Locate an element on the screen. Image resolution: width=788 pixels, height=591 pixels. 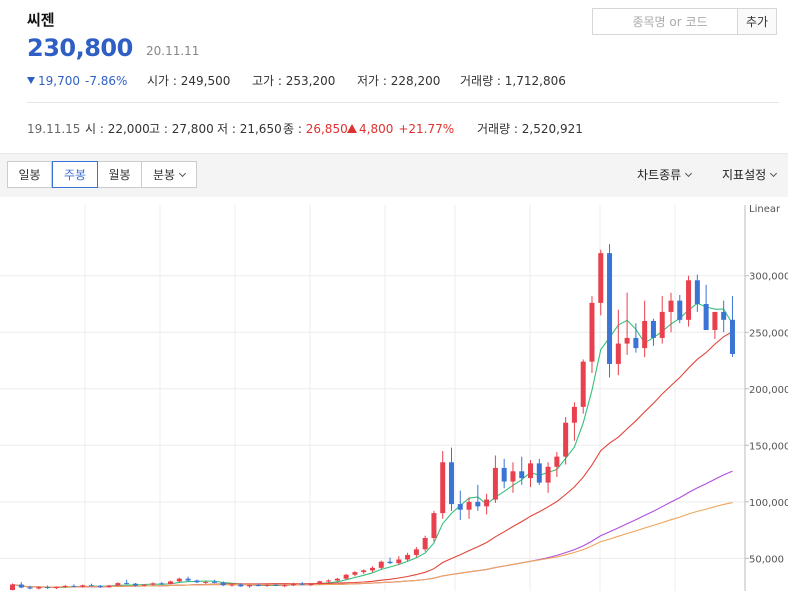
chevron-down-icon is located at coordinates (774, 173).